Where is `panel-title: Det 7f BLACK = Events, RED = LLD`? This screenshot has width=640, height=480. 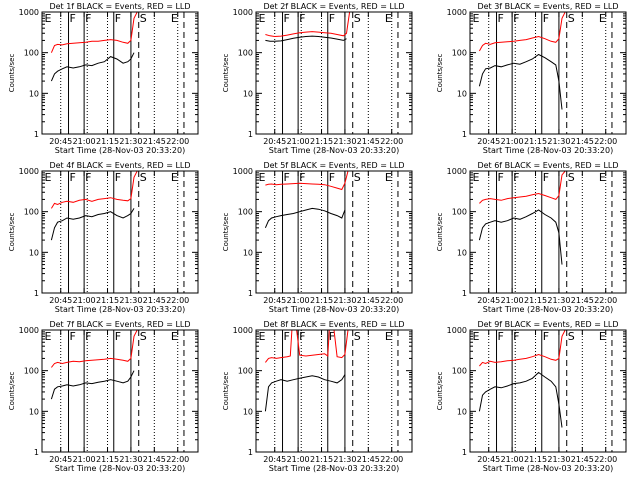 panel-title: Det 7f BLACK = Events, RED = LLD is located at coordinates (119, 324).